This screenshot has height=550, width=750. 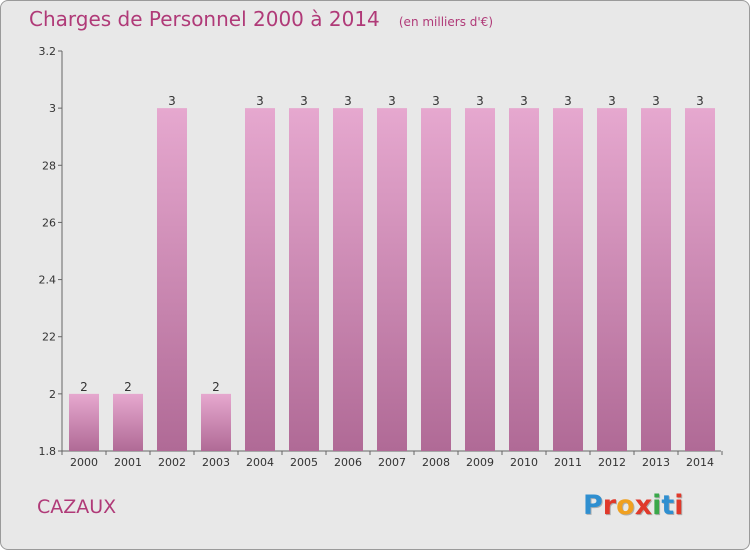 What do you see at coordinates (524, 280) in the screenshot?
I see `bar-2010` at bounding box center [524, 280].